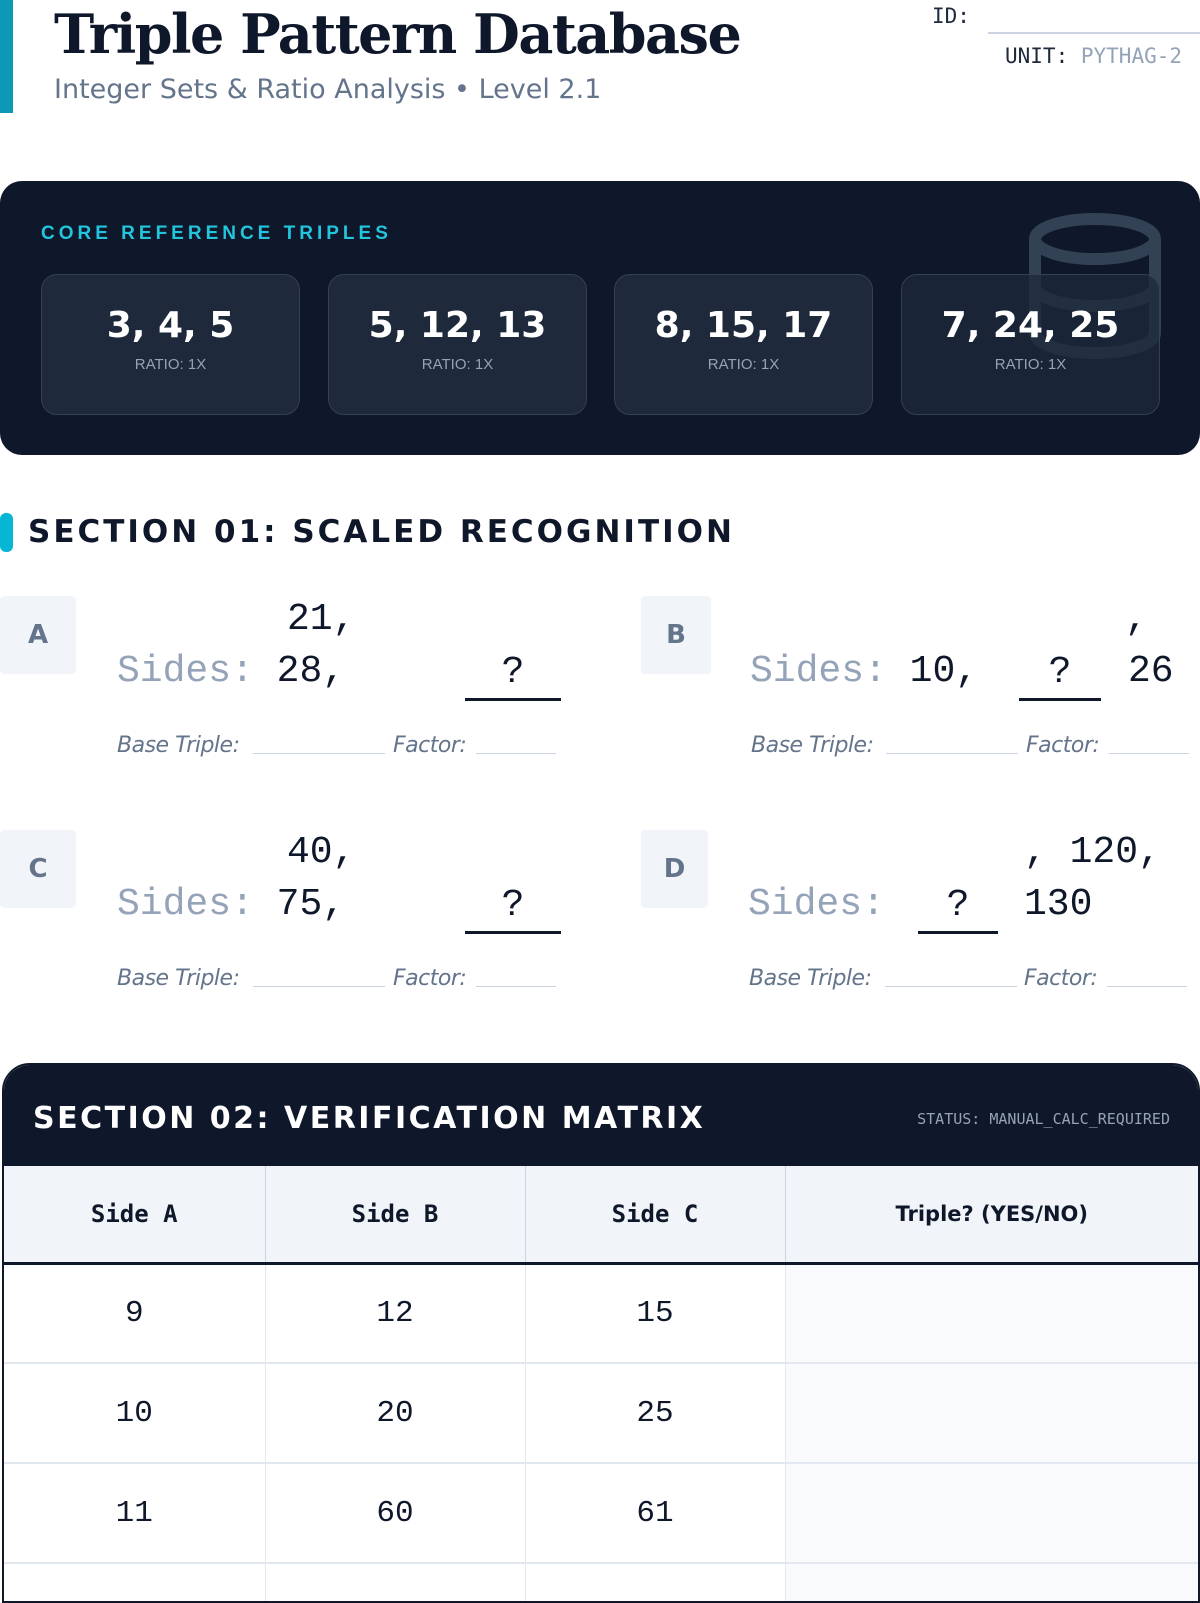  I want to click on reference-card: 5, 12, 13 RATIO: 1X, so click(457, 344).